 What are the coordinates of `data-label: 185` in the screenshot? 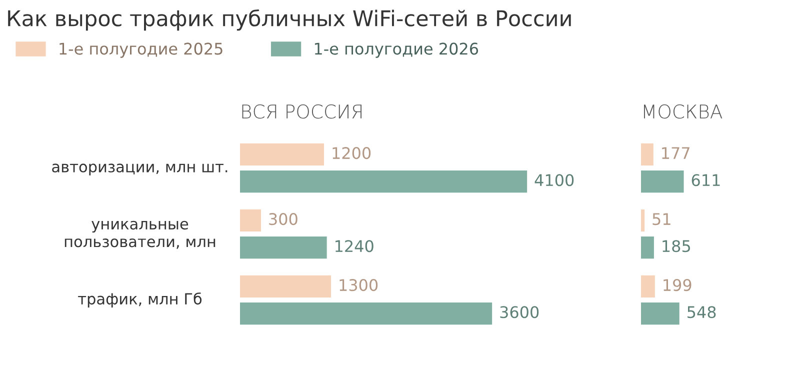 It's located at (676, 246).